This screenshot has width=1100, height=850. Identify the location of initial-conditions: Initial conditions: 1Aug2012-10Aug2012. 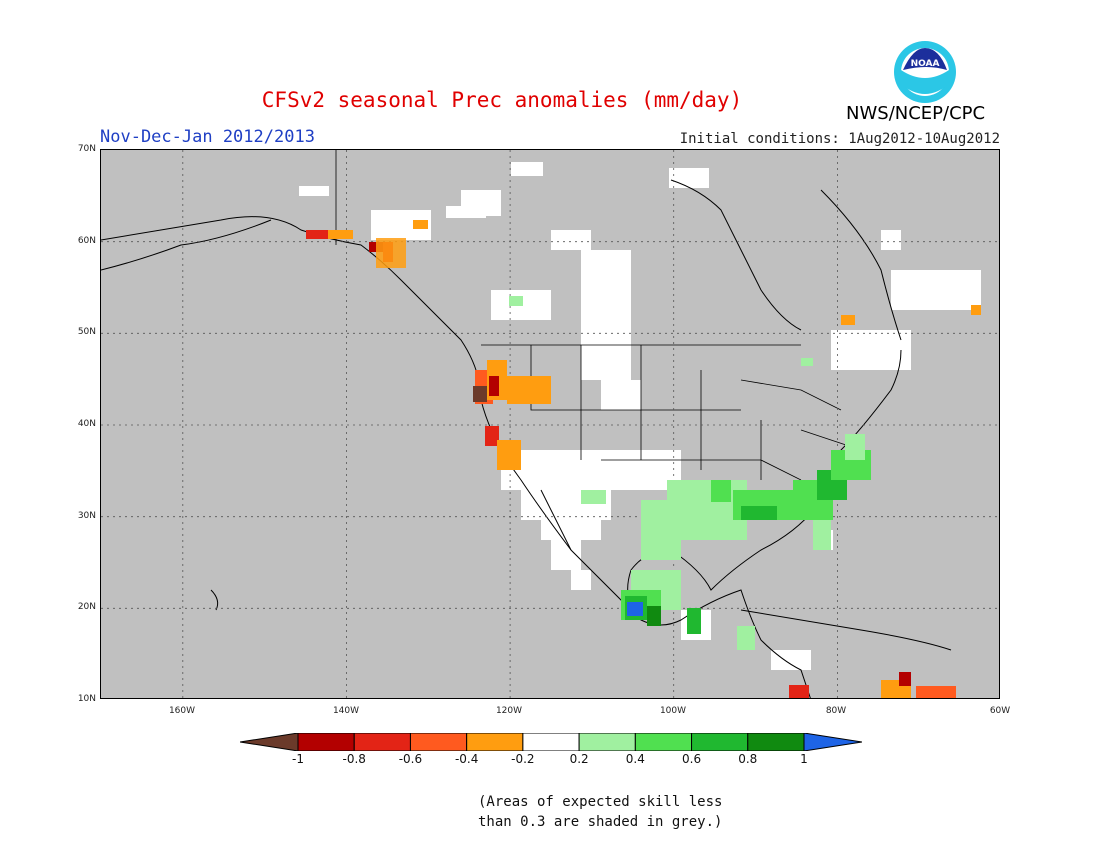
(839, 139).